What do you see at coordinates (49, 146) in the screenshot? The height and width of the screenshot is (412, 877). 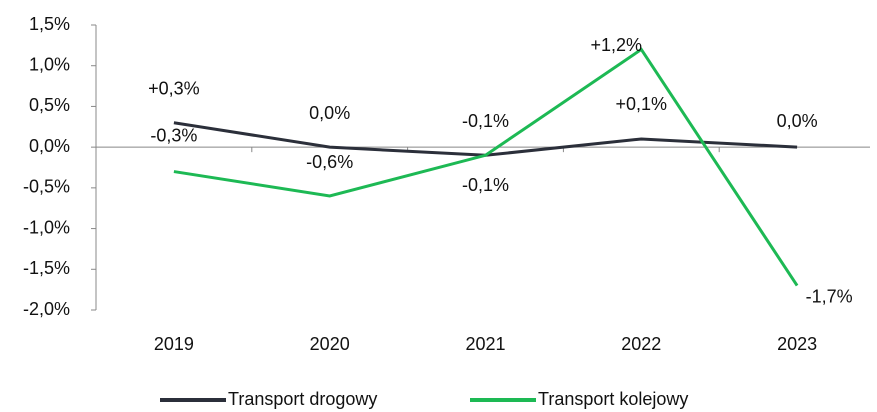 I see `y-tick-label: 0,0%` at bounding box center [49, 146].